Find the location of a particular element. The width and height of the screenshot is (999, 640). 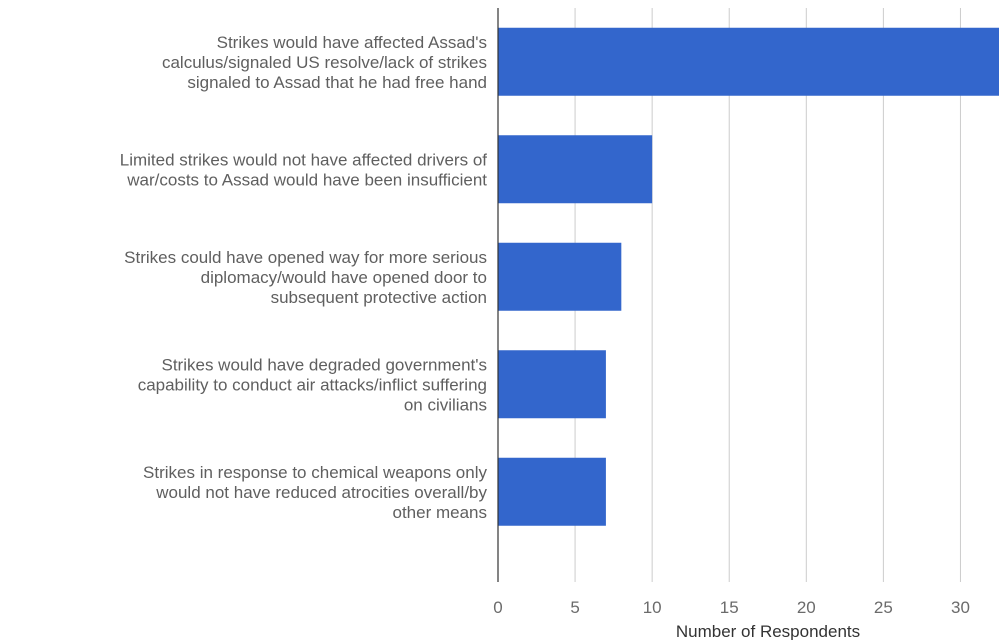

category-label-line: on civilians is located at coordinates (445, 404).